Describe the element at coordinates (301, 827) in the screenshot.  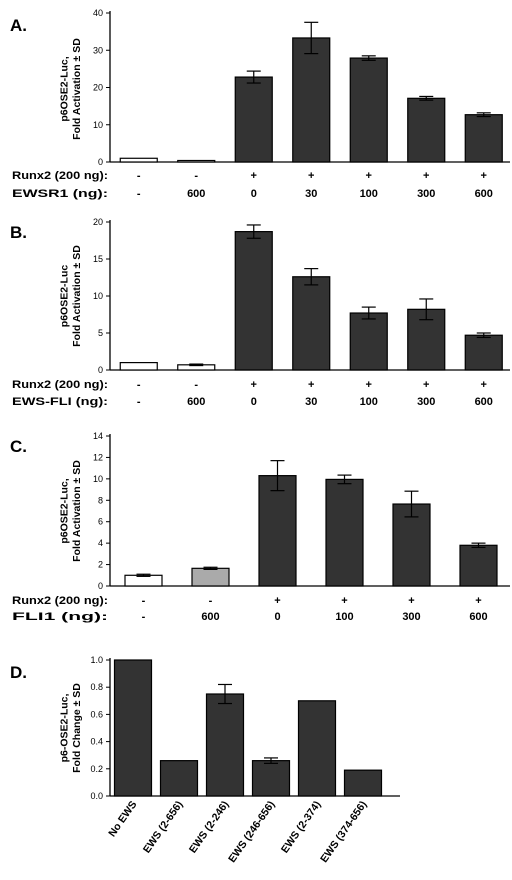
I see `x-category-label: EWS (2-374)` at that location.